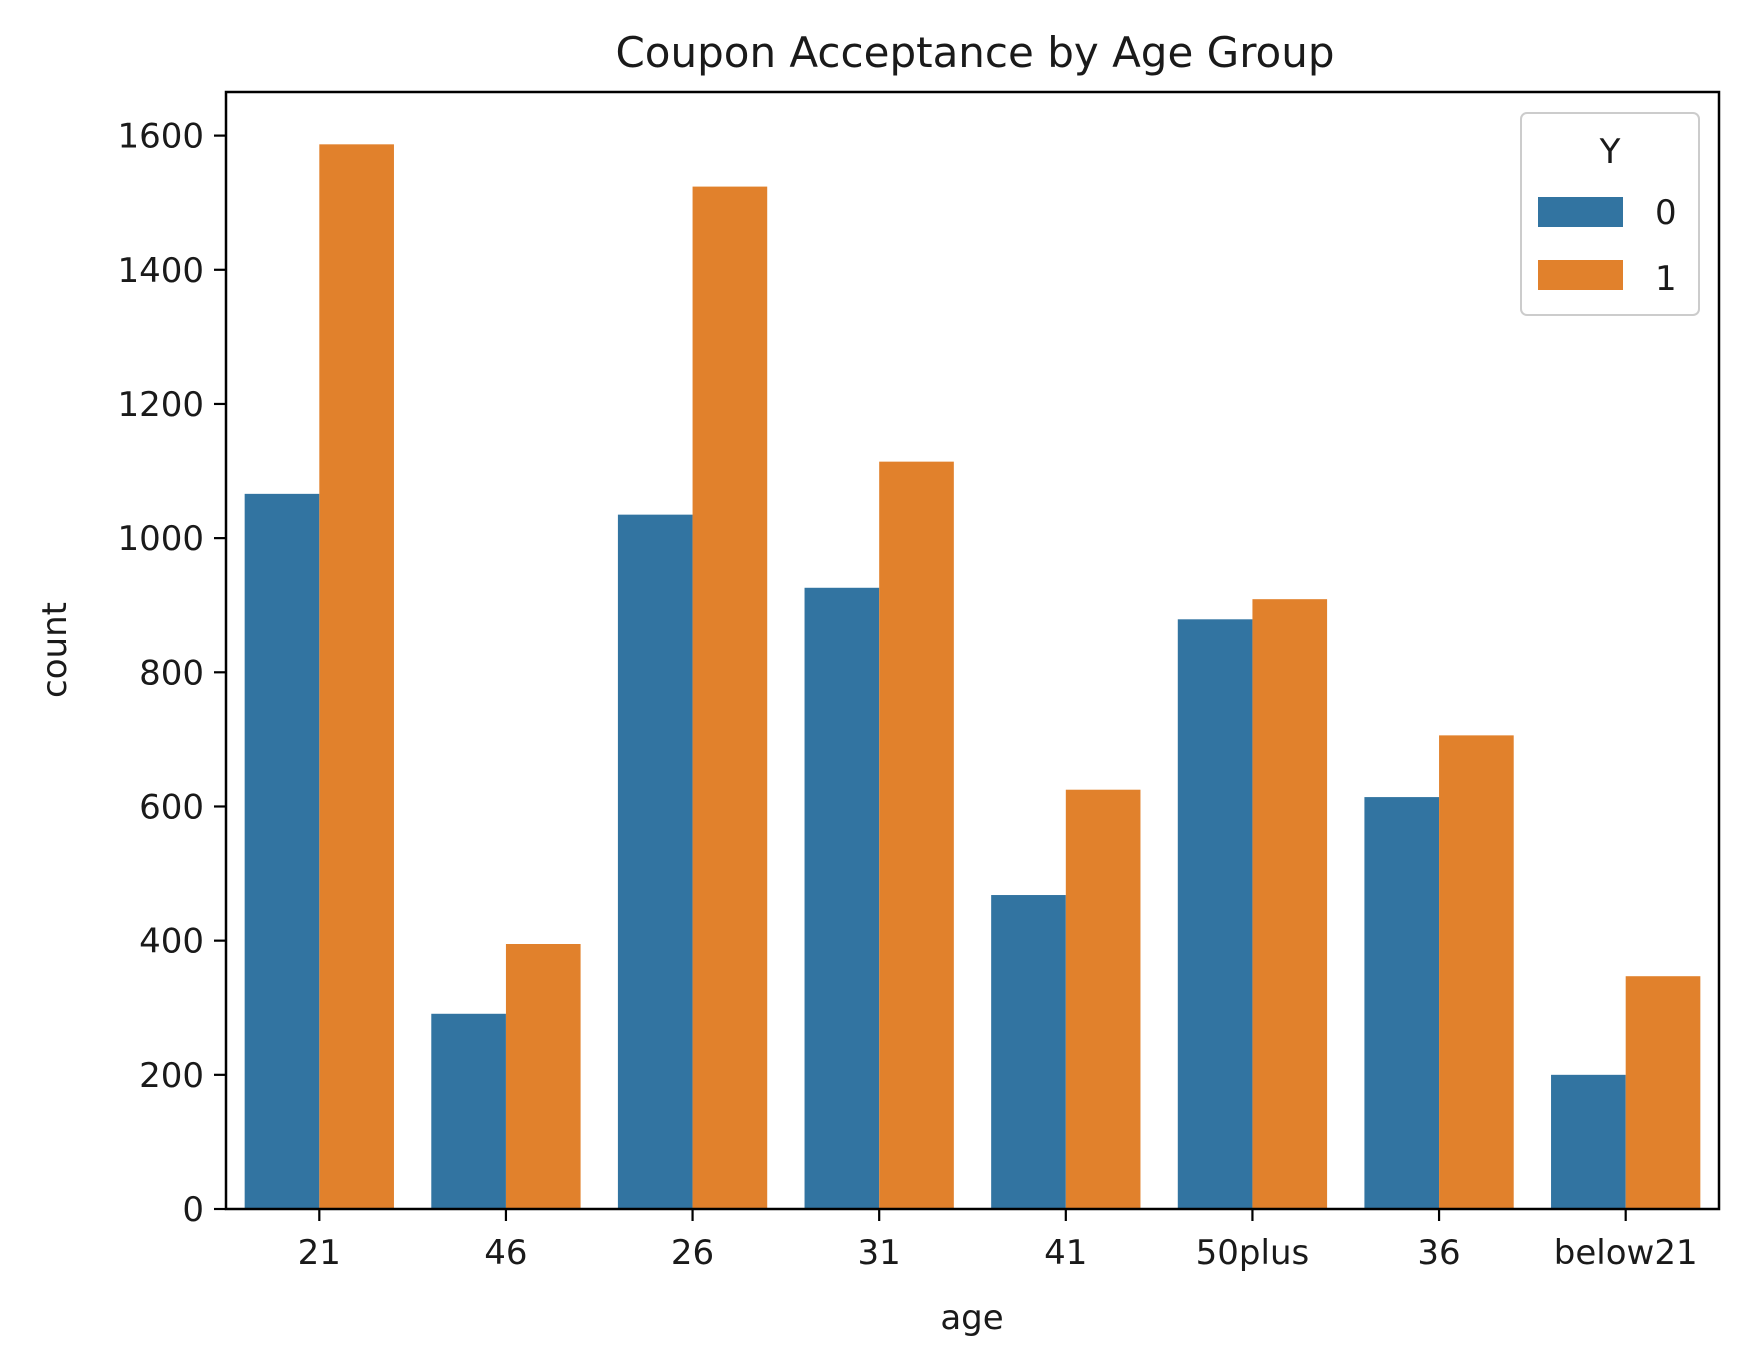  What do you see at coordinates (1626, 1253) in the screenshot?
I see `x-tick-label: below21` at bounding box center [1626, 1253].